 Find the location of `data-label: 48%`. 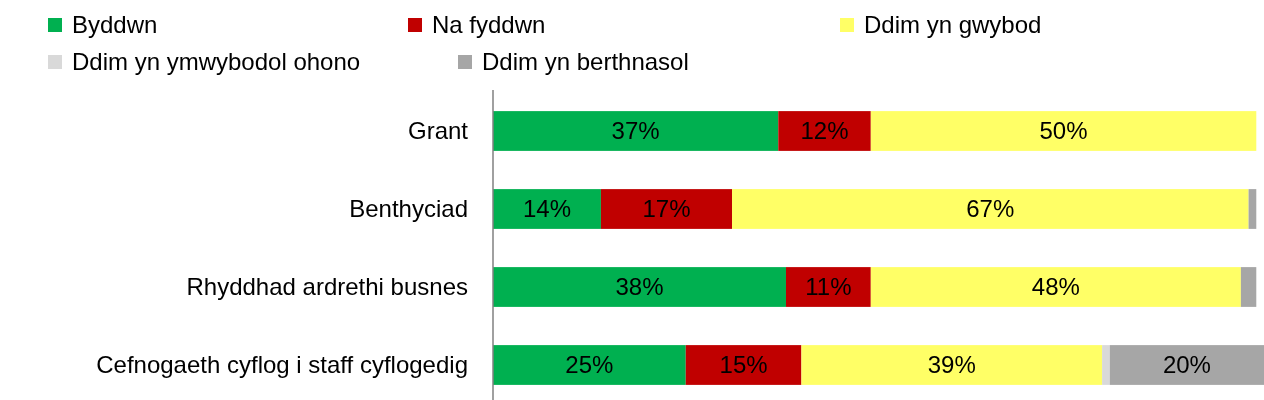

data-label: 48% is located at coordinates (1055, 287).